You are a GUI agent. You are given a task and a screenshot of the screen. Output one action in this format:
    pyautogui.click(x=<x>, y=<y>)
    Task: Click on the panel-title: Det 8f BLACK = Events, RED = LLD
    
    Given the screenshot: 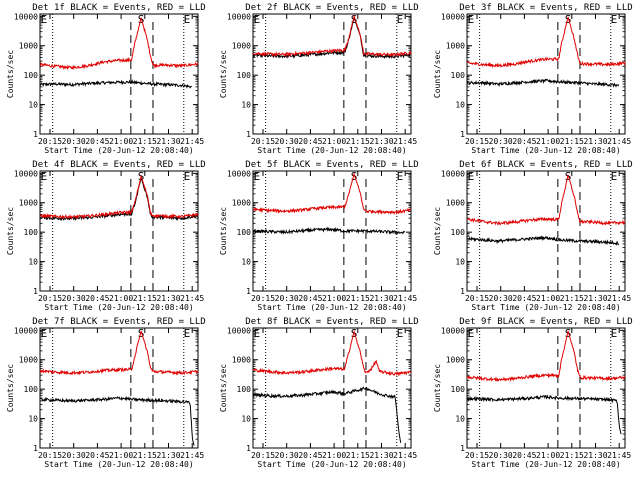 What is the action you would take?
    pyautogui.click(x=331, y=322)
    